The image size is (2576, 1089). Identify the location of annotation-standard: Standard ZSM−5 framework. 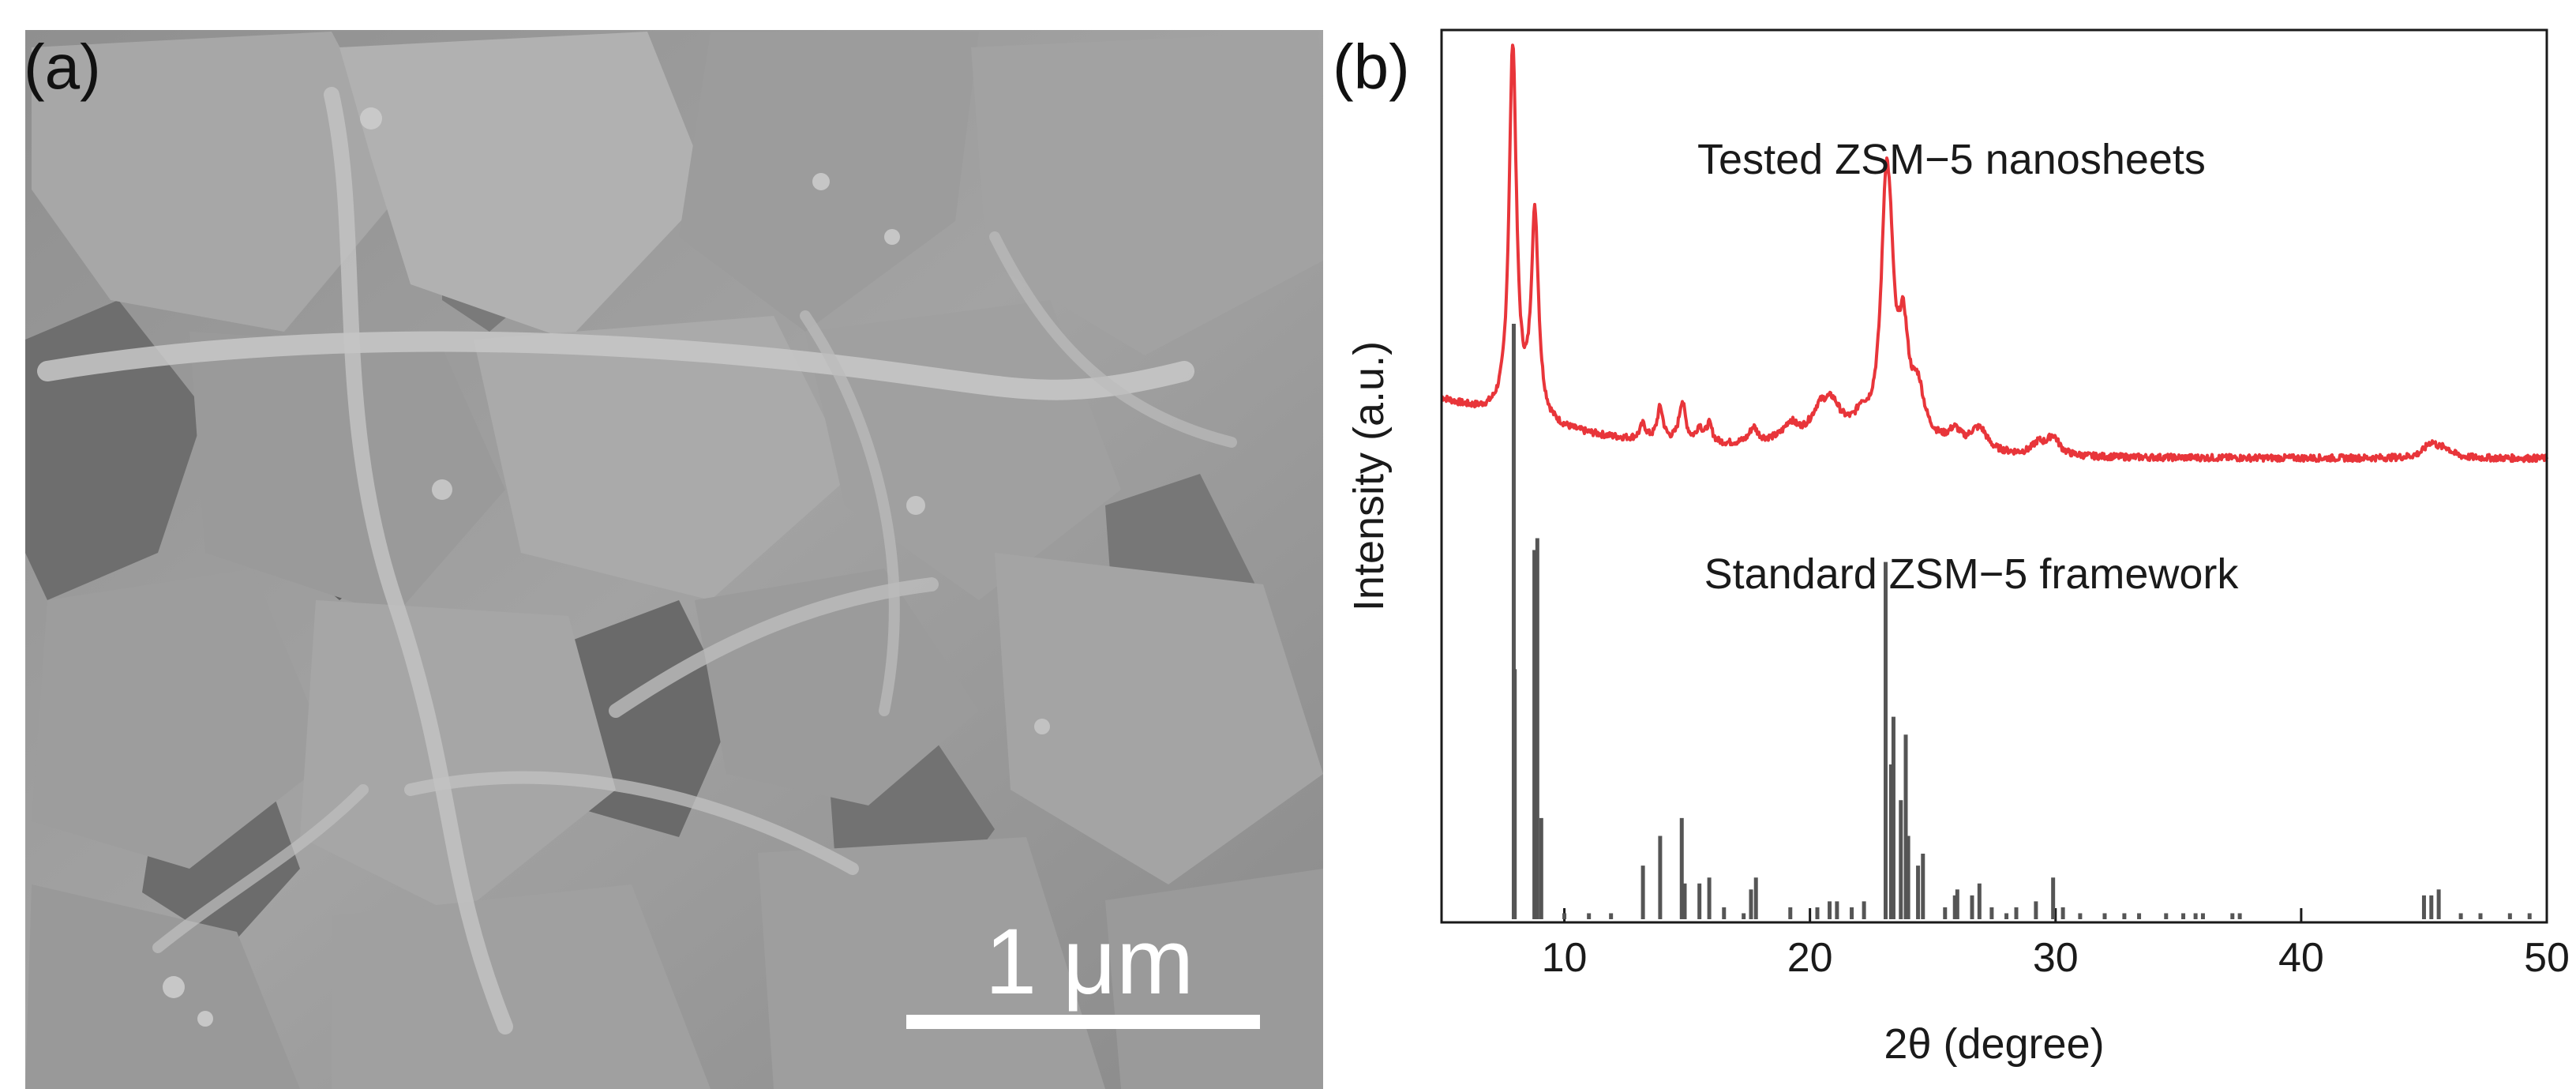
(1972, 574).